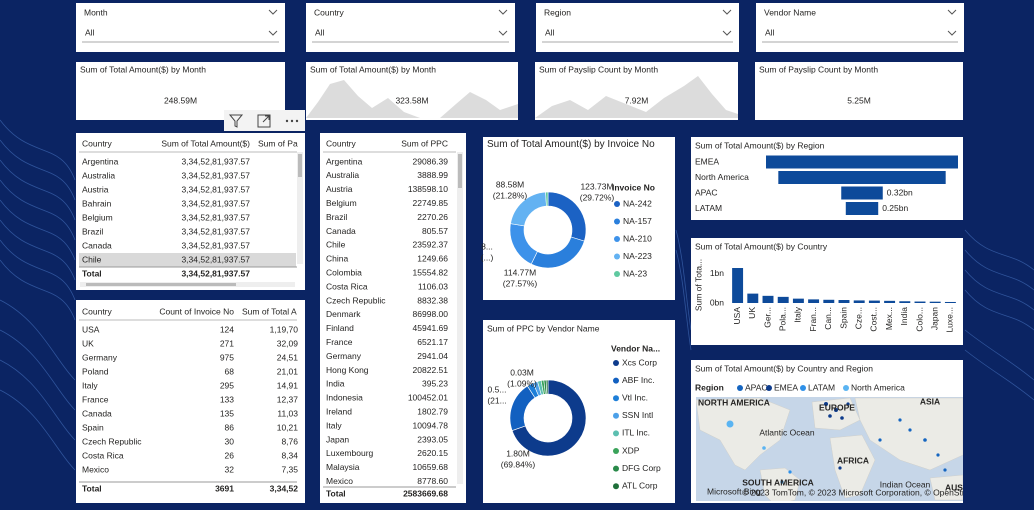 Image resolution: width=1034 pixels, height=510 pixels. I want to click on table-cell: 24,51, so click(288, 357).